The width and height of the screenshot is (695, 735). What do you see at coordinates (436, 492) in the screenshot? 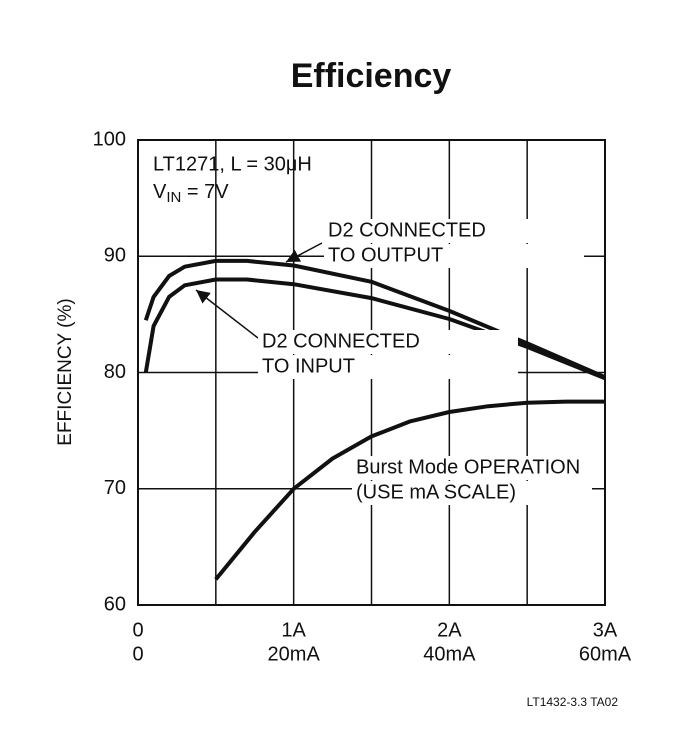
I see `series-label: (USE mA SCALE)` at bounding box center [436, 492].